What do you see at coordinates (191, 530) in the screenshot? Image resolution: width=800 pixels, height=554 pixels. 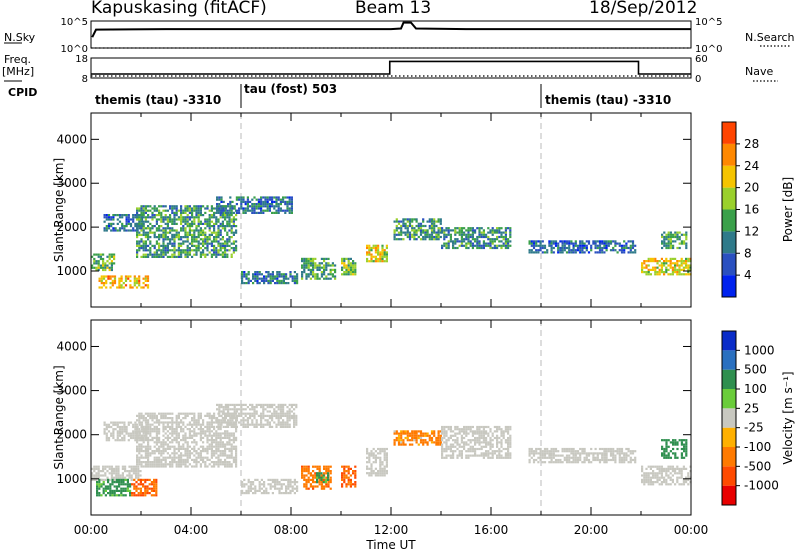 I see `xtick-label-1: 04:00` at bounding box center [191, 530].